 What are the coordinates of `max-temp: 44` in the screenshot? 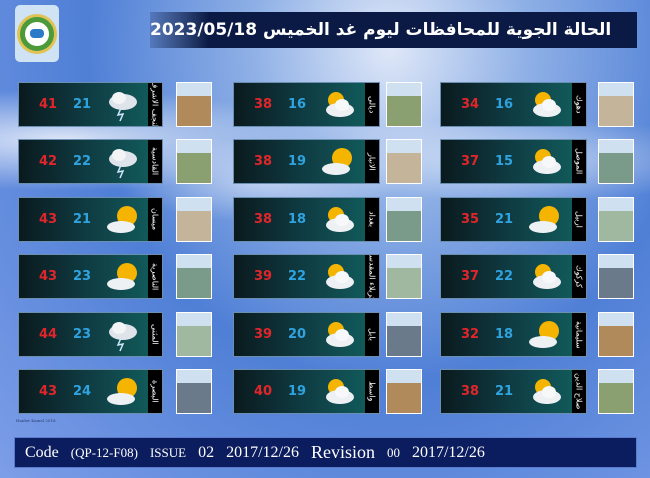 It's located at (48, 334).